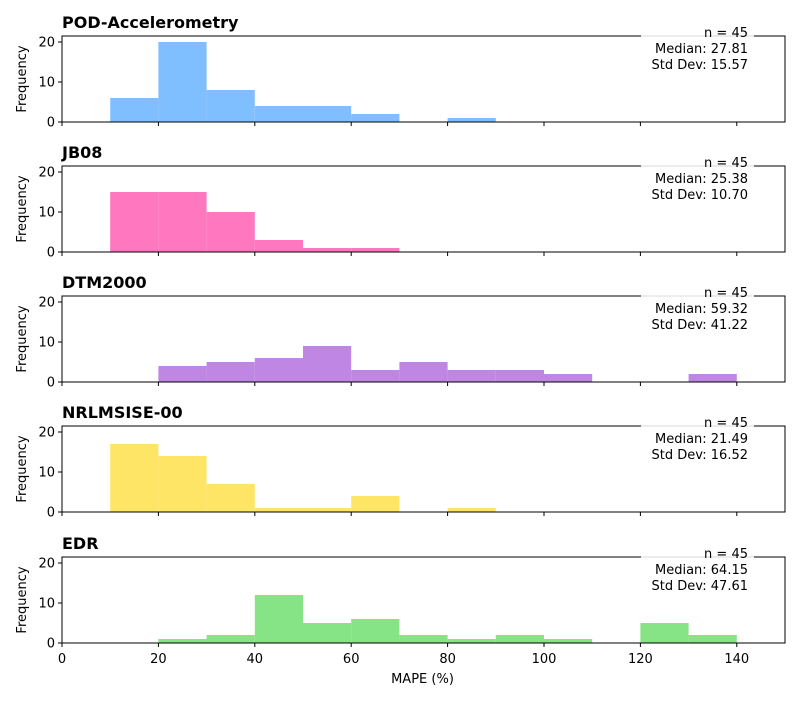 This screenshot has width=800, height=704. Describe the element at coordinates (701, 570) in the screenshot. I see `stats-text: Median: 64.15` at that location.